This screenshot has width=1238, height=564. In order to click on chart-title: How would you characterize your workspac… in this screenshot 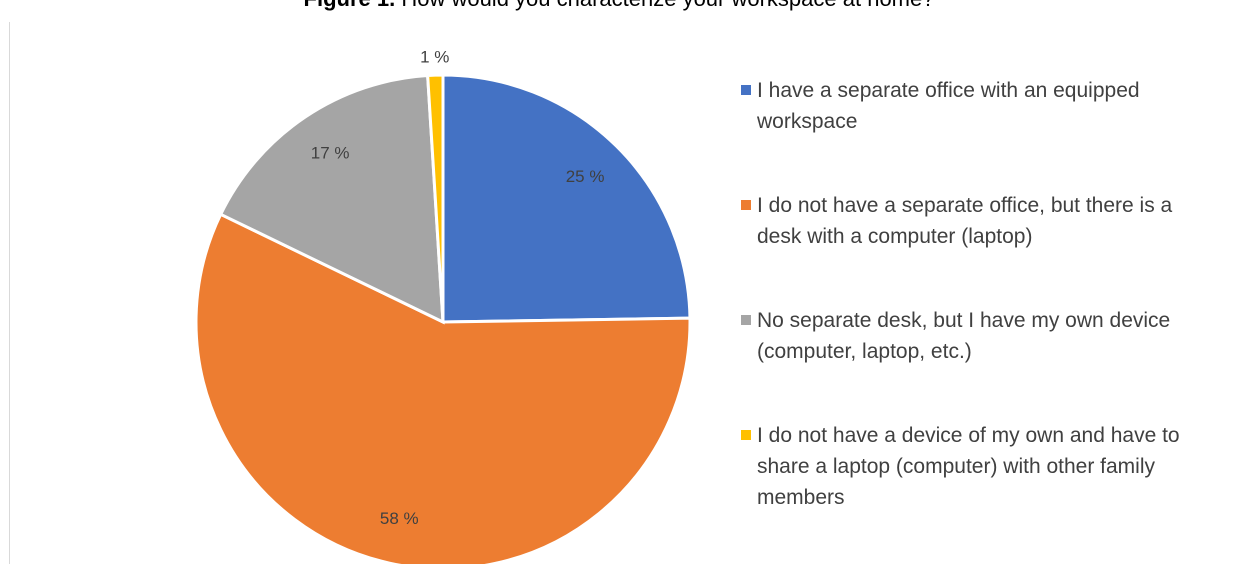, I will do `click(667, 5)`.